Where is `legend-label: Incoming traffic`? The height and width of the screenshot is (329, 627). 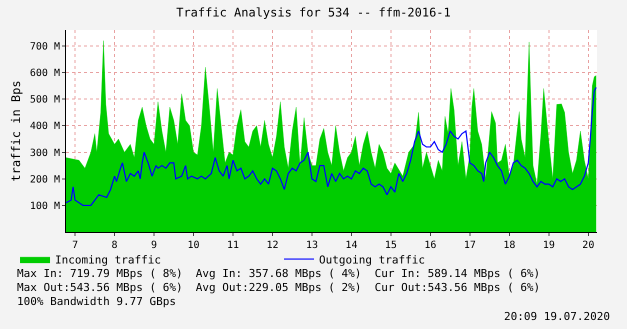 legend-label: Incoming traffic is located at coordinates (108, 259).